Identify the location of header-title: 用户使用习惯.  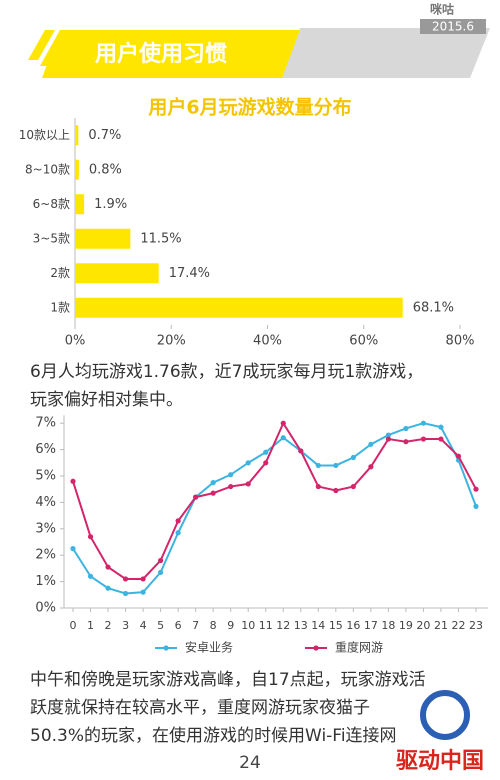
(161, 54).